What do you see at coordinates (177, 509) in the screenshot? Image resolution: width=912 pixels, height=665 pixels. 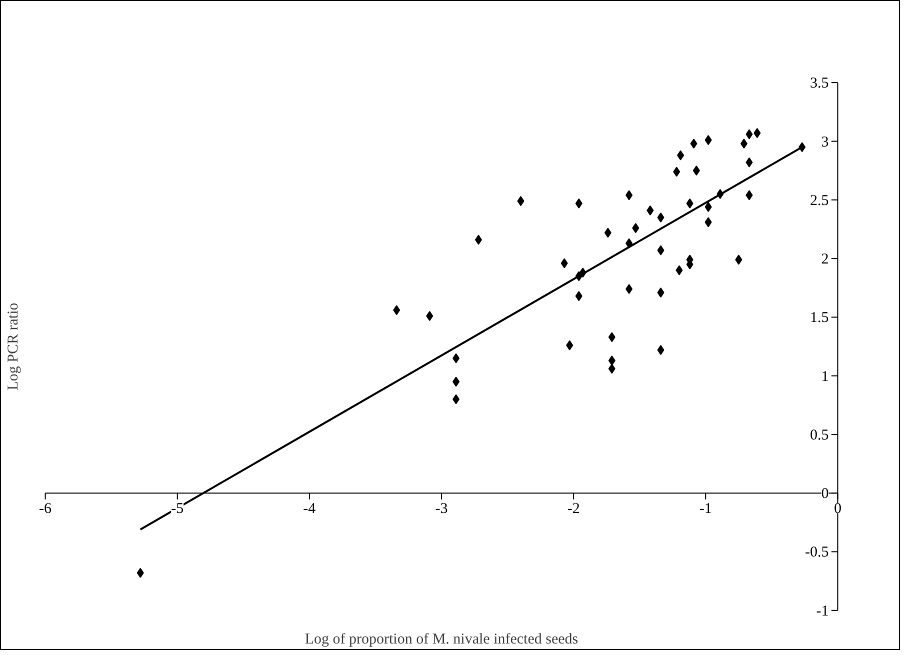 I see `x-tick-label: -5` at bounding box center [177, 509].